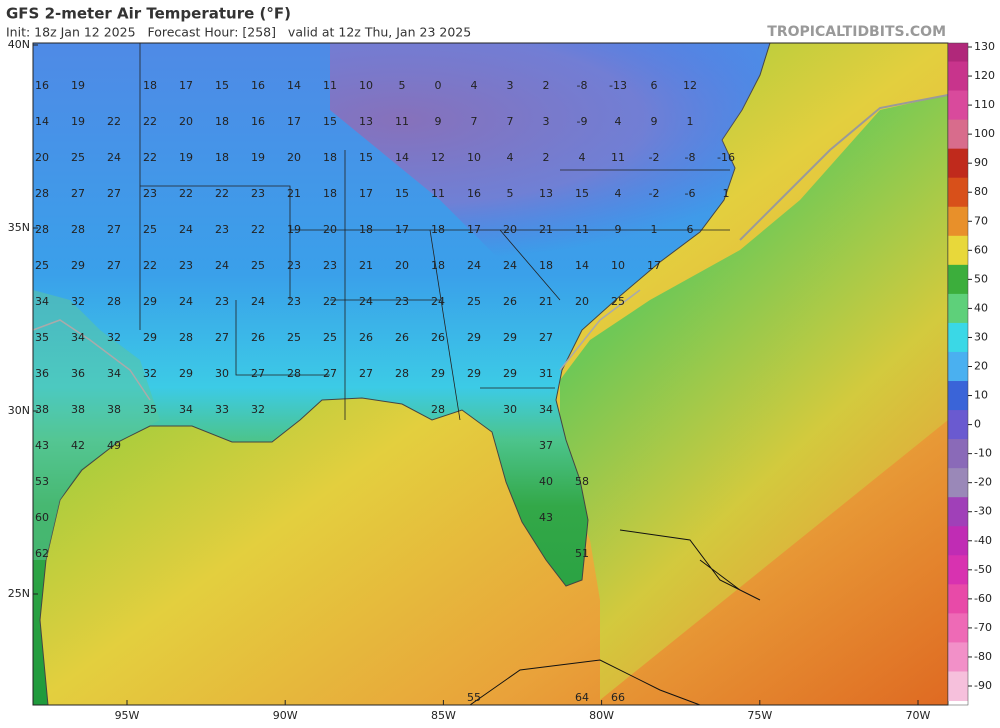 This screenshot has height=728, width=1000. I want to click on cuba, so click(585, 682).